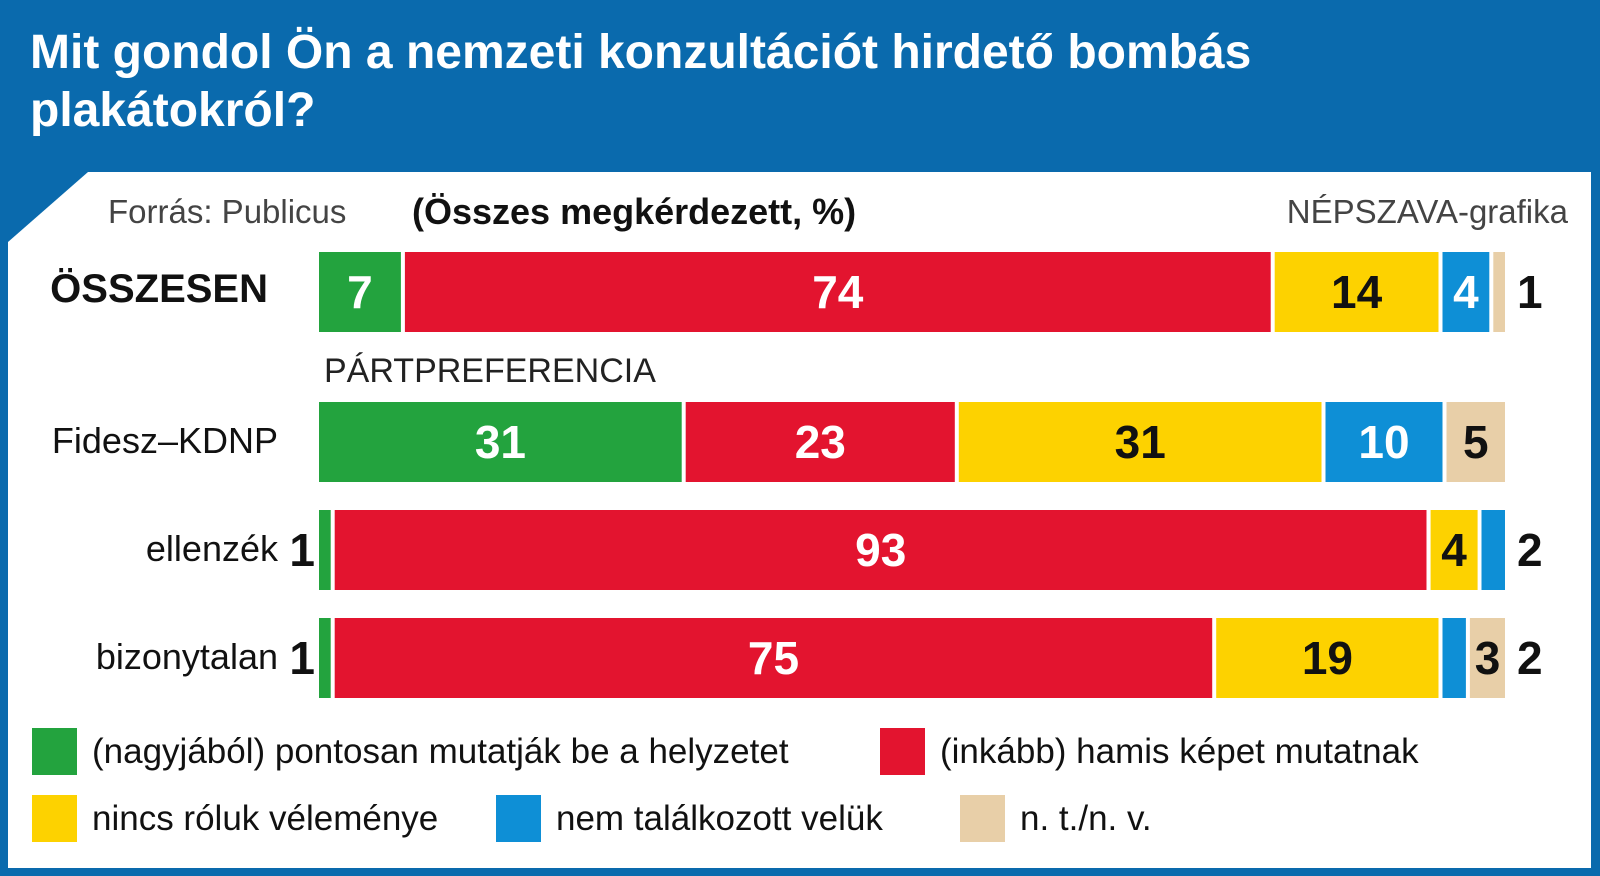 This screenshot has width=1600, height=876. Describe the element at coordinates (1427, 211) in the screenshot. I see `credit-note: NÉPSZAVA-grafika` at that location.